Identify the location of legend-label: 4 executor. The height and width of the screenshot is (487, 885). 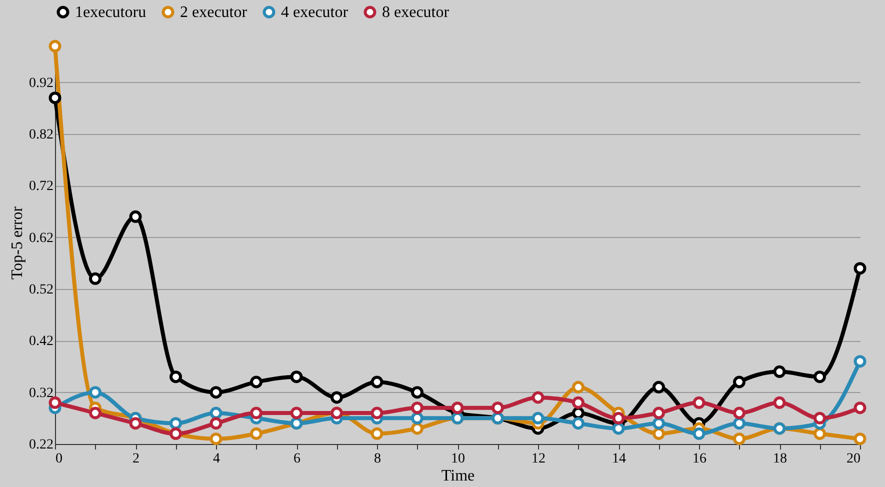
(315, 13).